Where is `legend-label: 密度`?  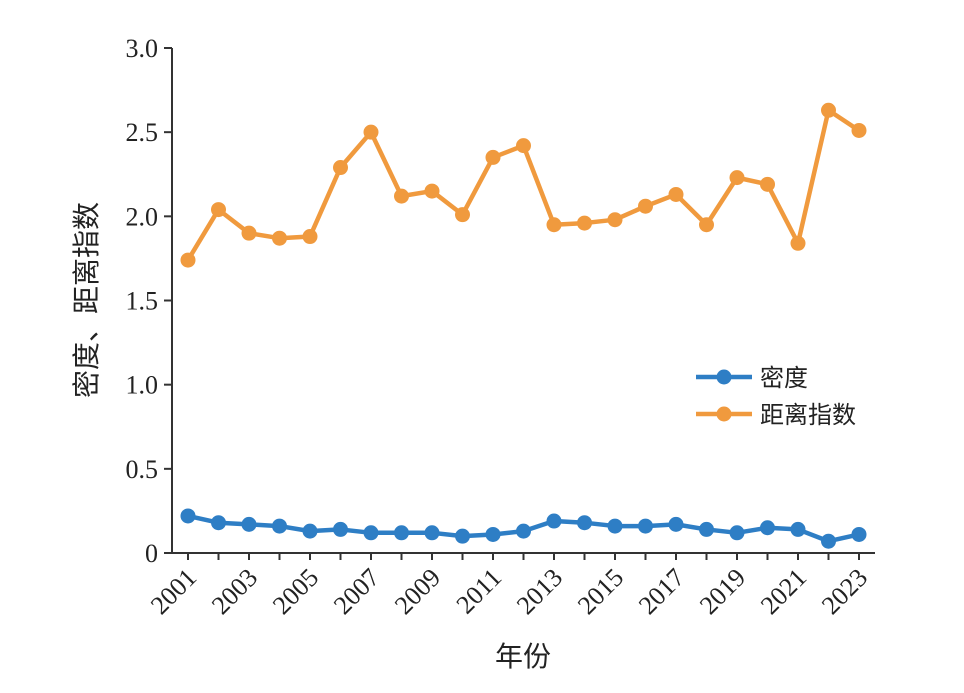
legend-label: 密度 is located at coordinates (784, 378).